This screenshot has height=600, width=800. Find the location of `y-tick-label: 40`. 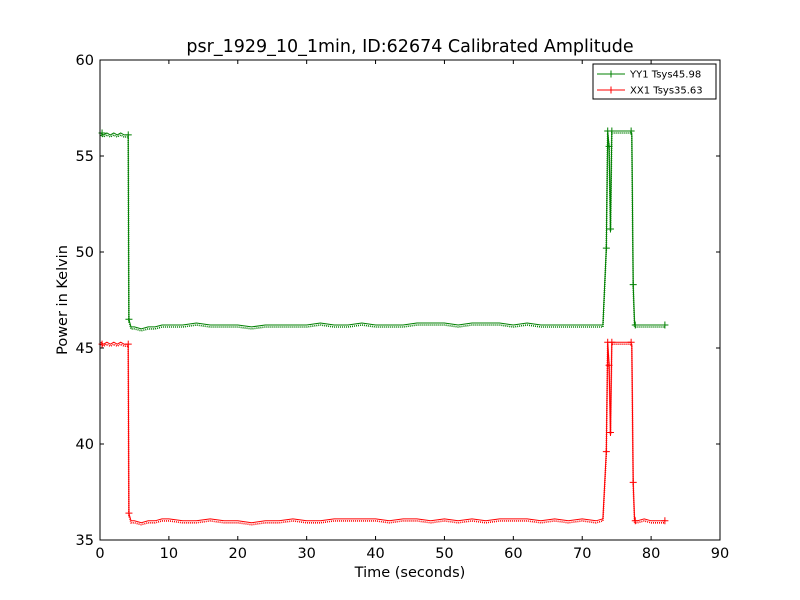

y-tick-label: 40 is located at coordinates (85, 445).